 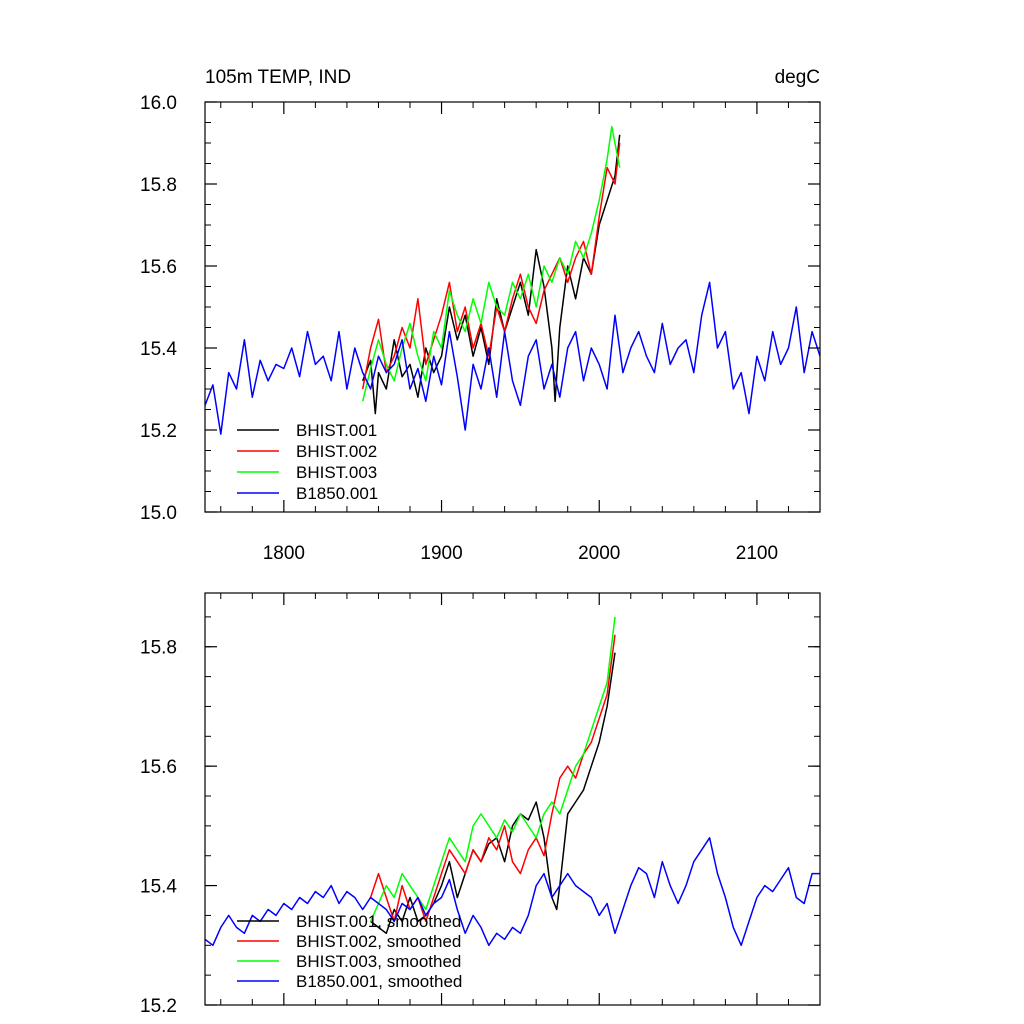 What do you see at coordinates (278, 77) in the screenshot?
I see `top-panel-title: 105m TEMP, IND` at bounding box center [278, 77].